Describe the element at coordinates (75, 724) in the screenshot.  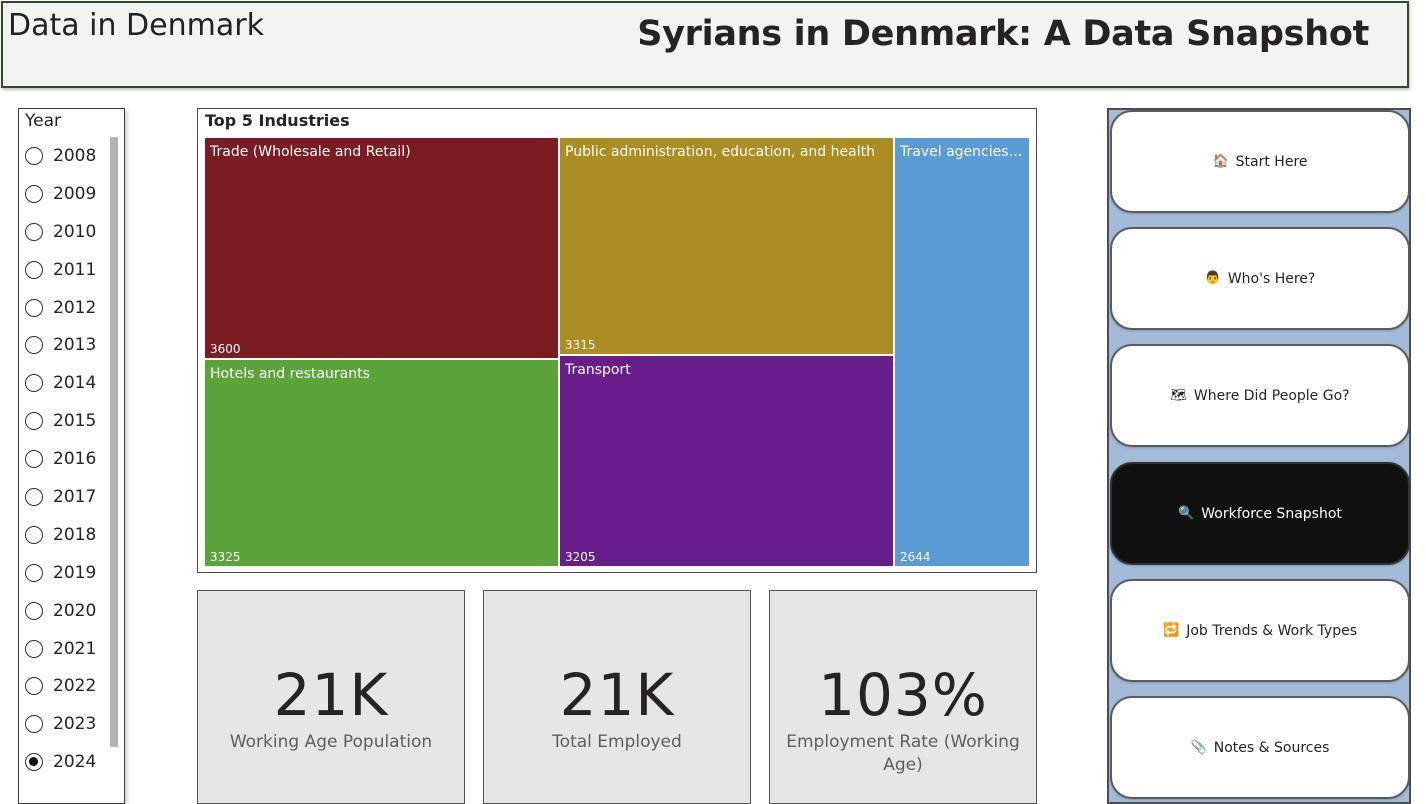
I see `year-option-label: 2023` at that location.